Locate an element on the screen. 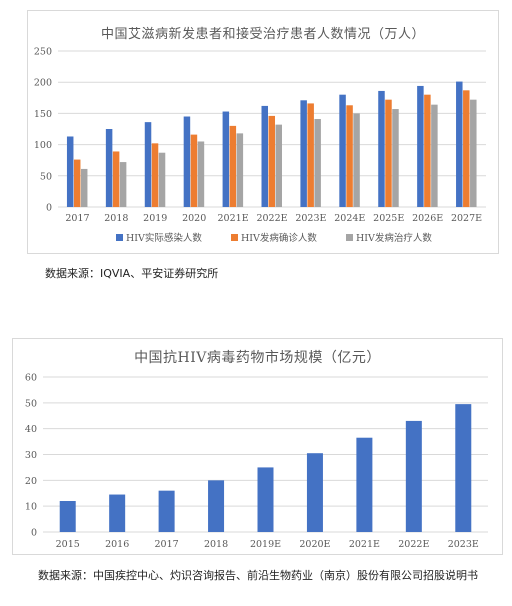 The height and width of the screenshot is (606, 512). y-tick-label: 200 is located at coordinates (43, 83).